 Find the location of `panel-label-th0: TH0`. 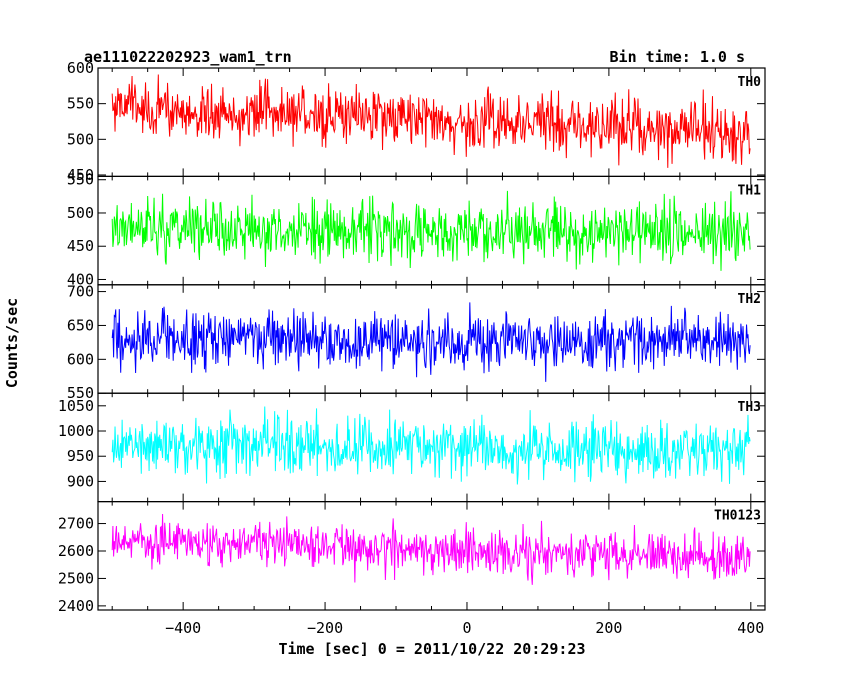

panel-label-th0: TH0 is located at coordinates (750, 82).